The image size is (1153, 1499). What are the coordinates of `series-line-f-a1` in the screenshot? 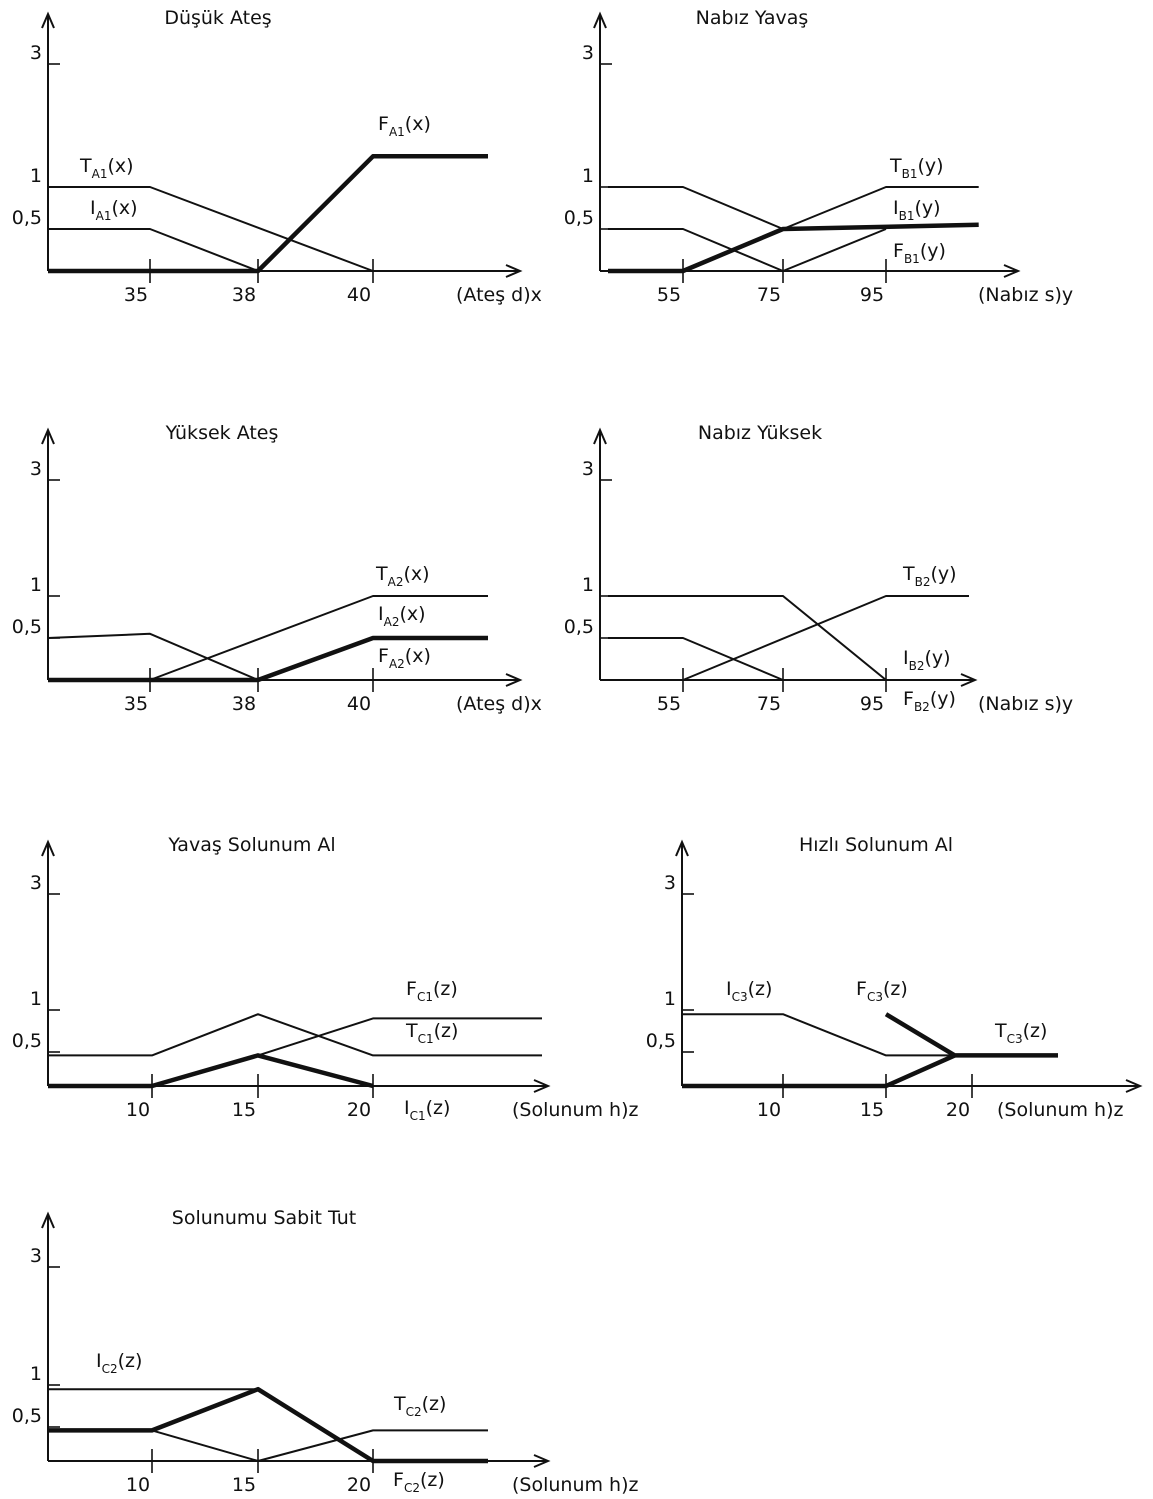 It's located at (268, 214).